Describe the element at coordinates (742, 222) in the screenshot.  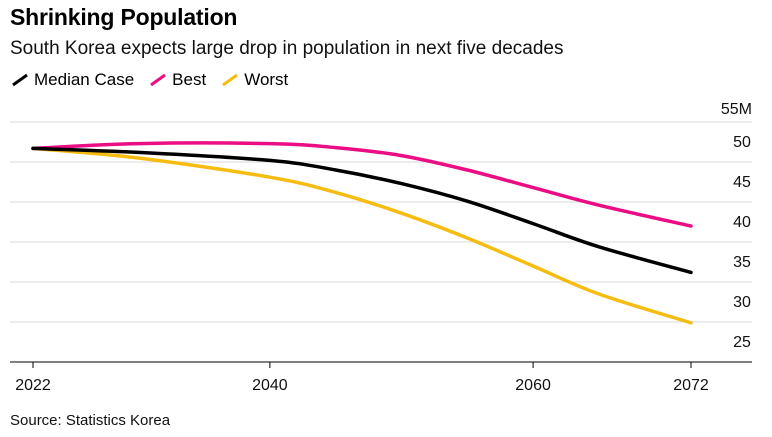
I see `y-tick-label-40: 40` at that location.